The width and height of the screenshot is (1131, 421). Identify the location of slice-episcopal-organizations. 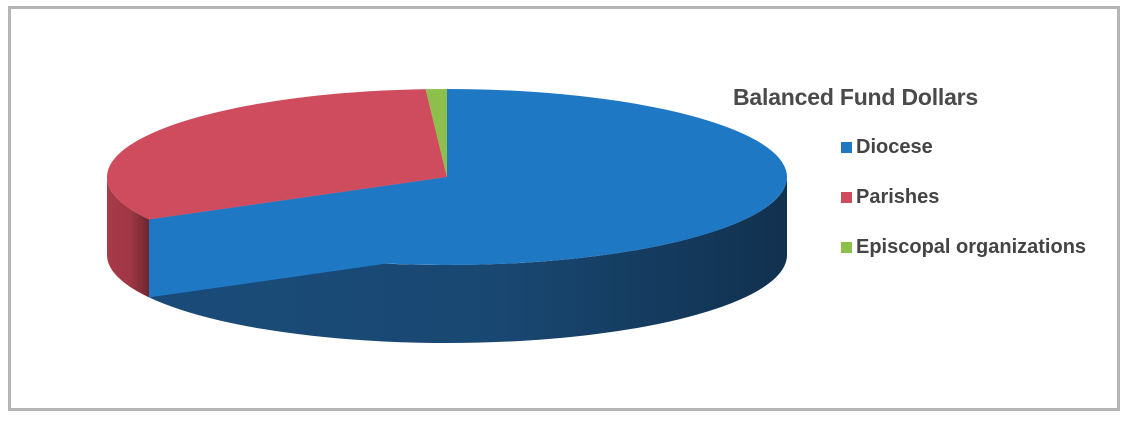
(436, 133).